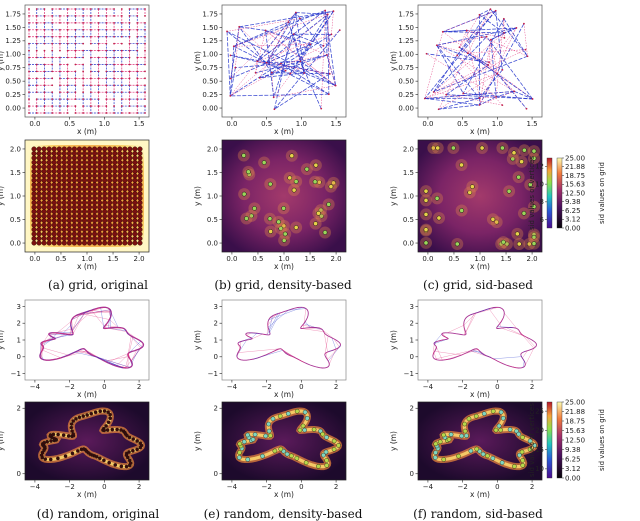 The width and height of the screenshot is (640, 521). Describe the element at coordinates (412, 307) in the screenshot. I see `f-top-ytick-label: 3` at that location.